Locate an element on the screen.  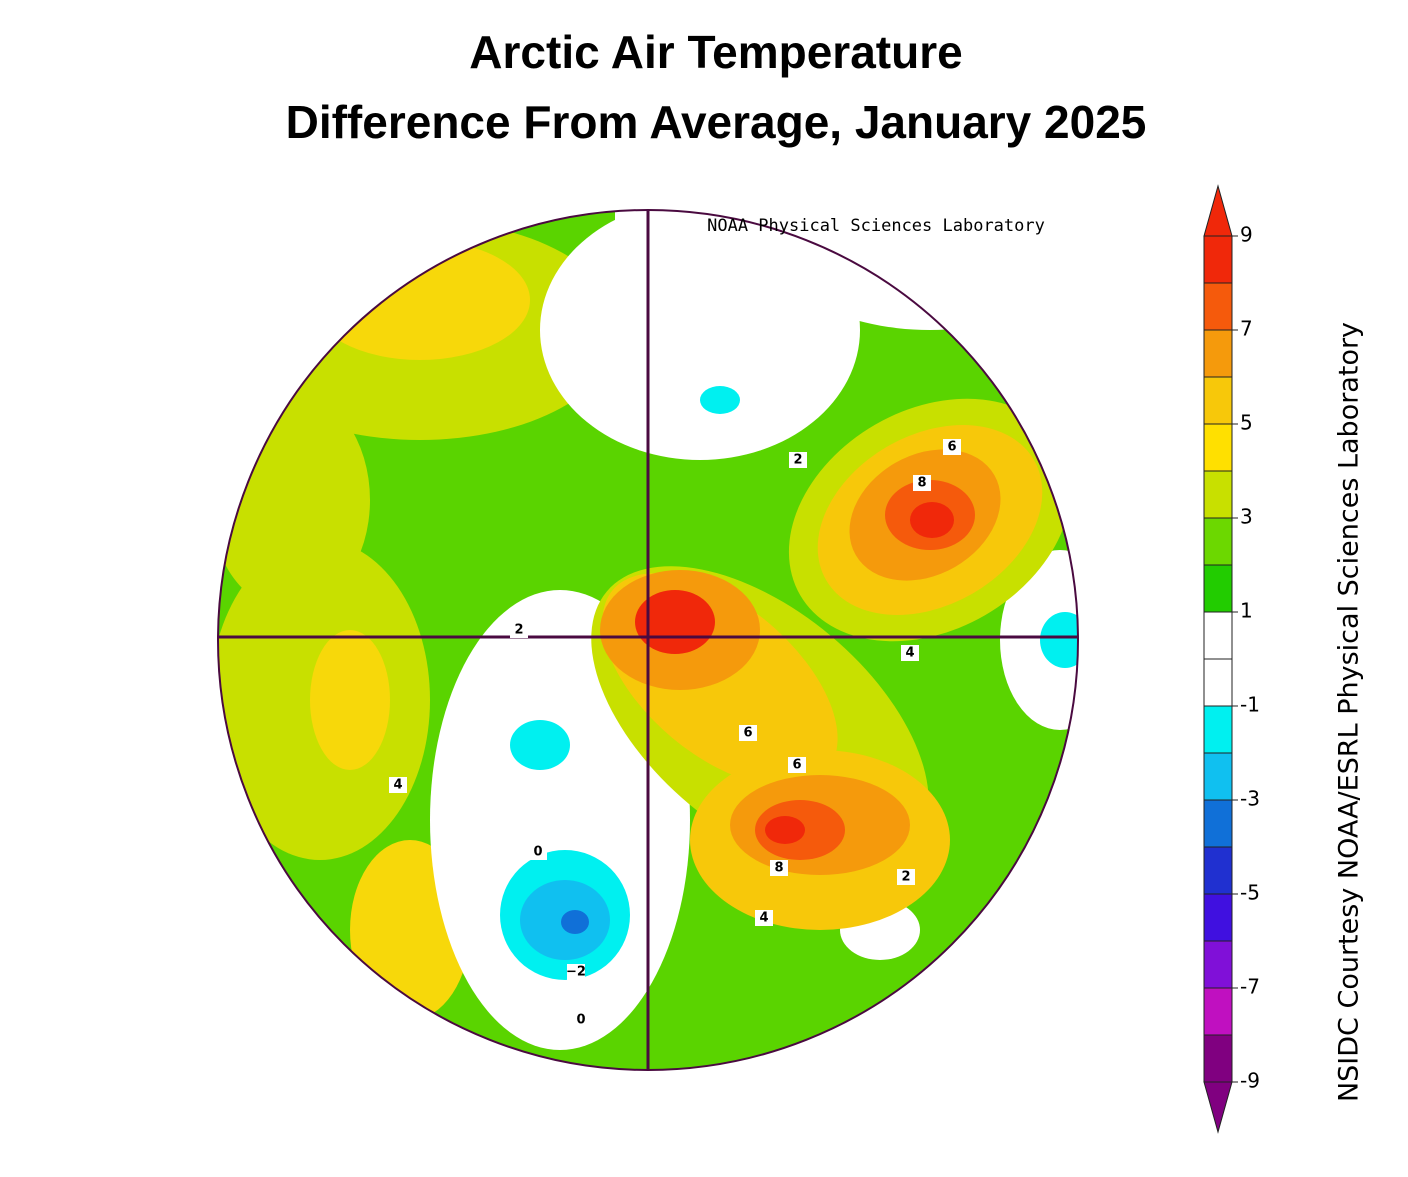
title-line: Arctic Air Temperature is located at coordinates (715, 52).